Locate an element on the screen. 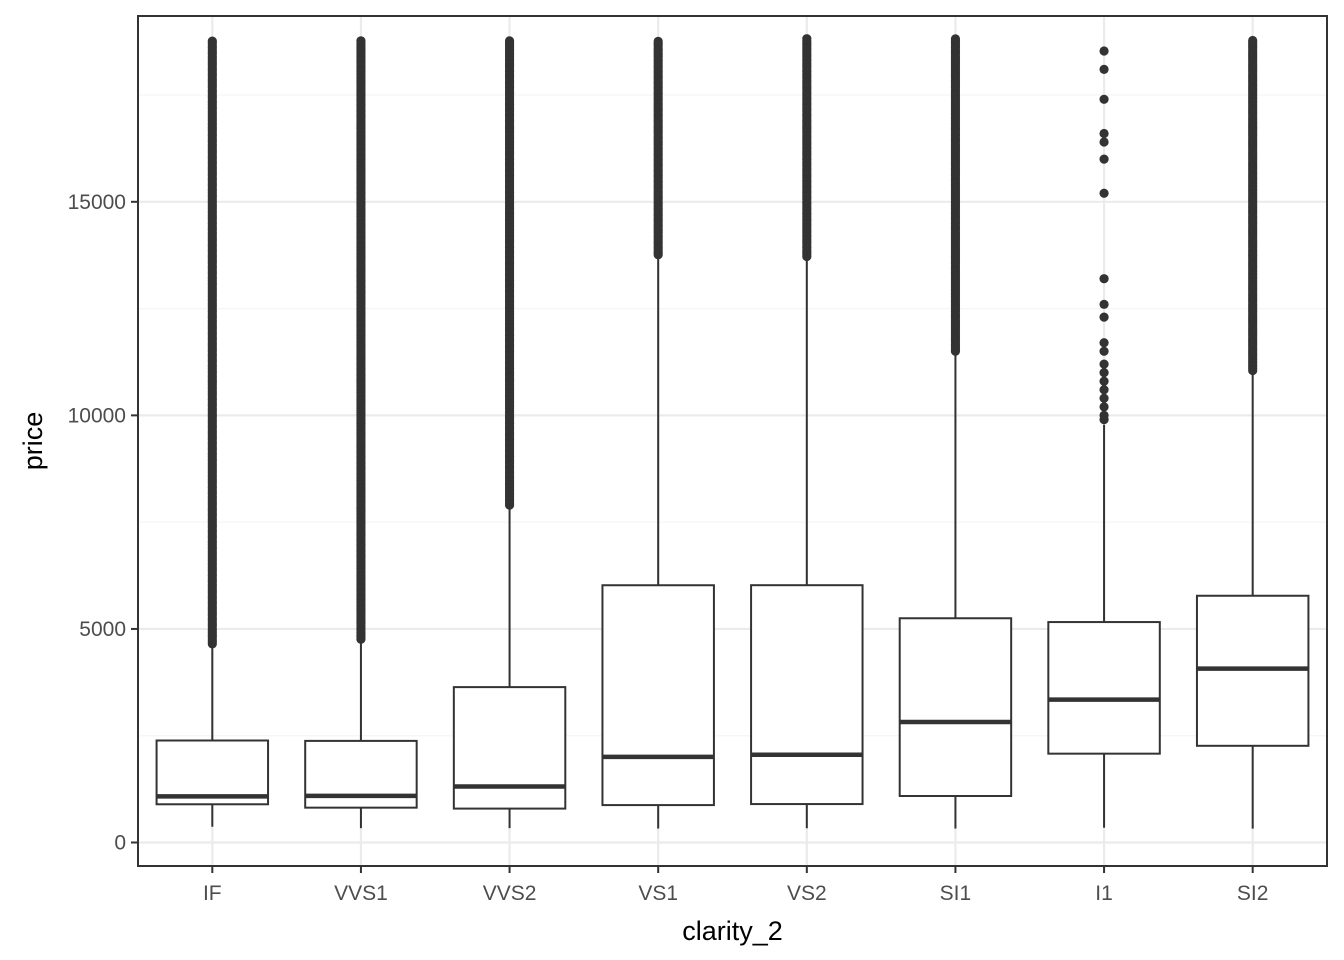 The image size is (1344, 960). box-group-VS2 is located at coordinates (807, 431).